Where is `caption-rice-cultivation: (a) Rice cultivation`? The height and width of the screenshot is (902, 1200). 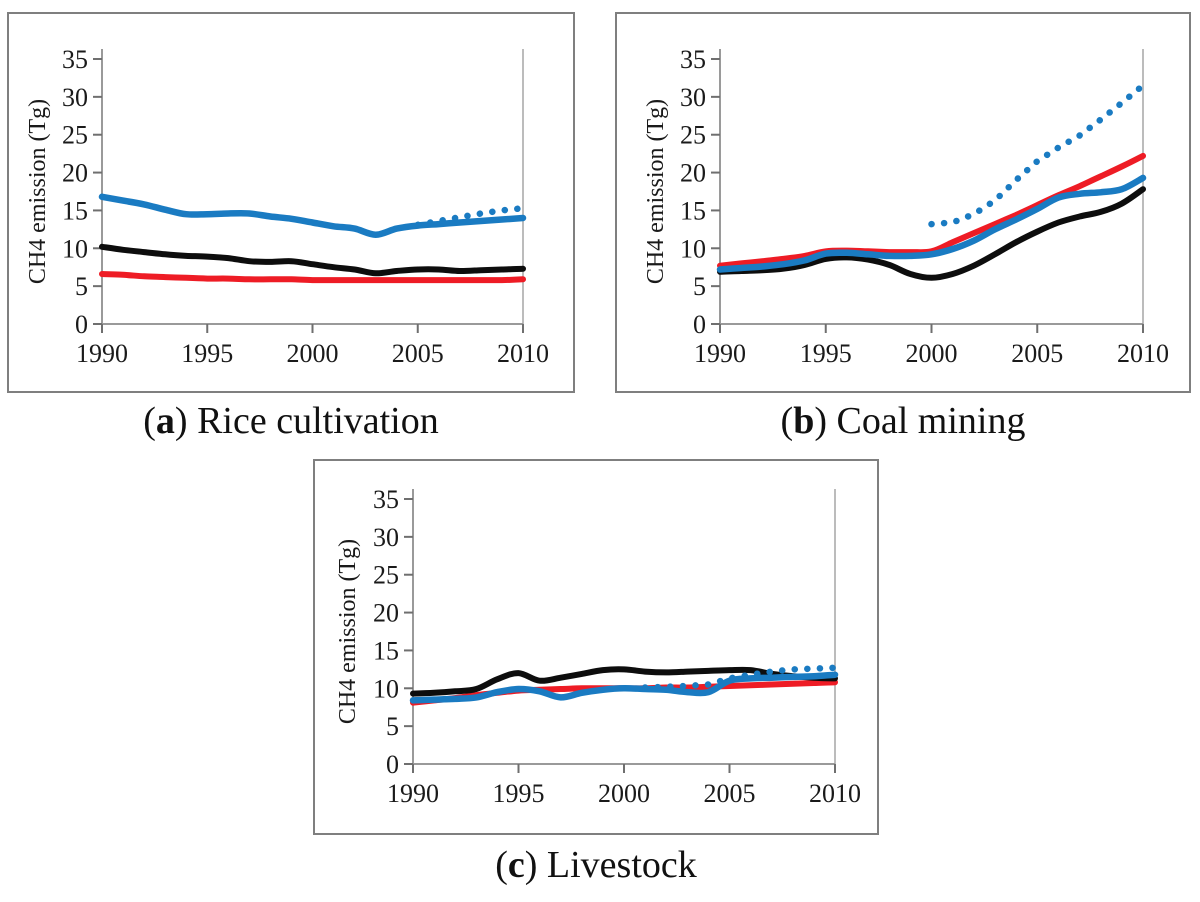
caption-rice-cultivation: (a) Rice cultivation is located at coordinates (291, 421).